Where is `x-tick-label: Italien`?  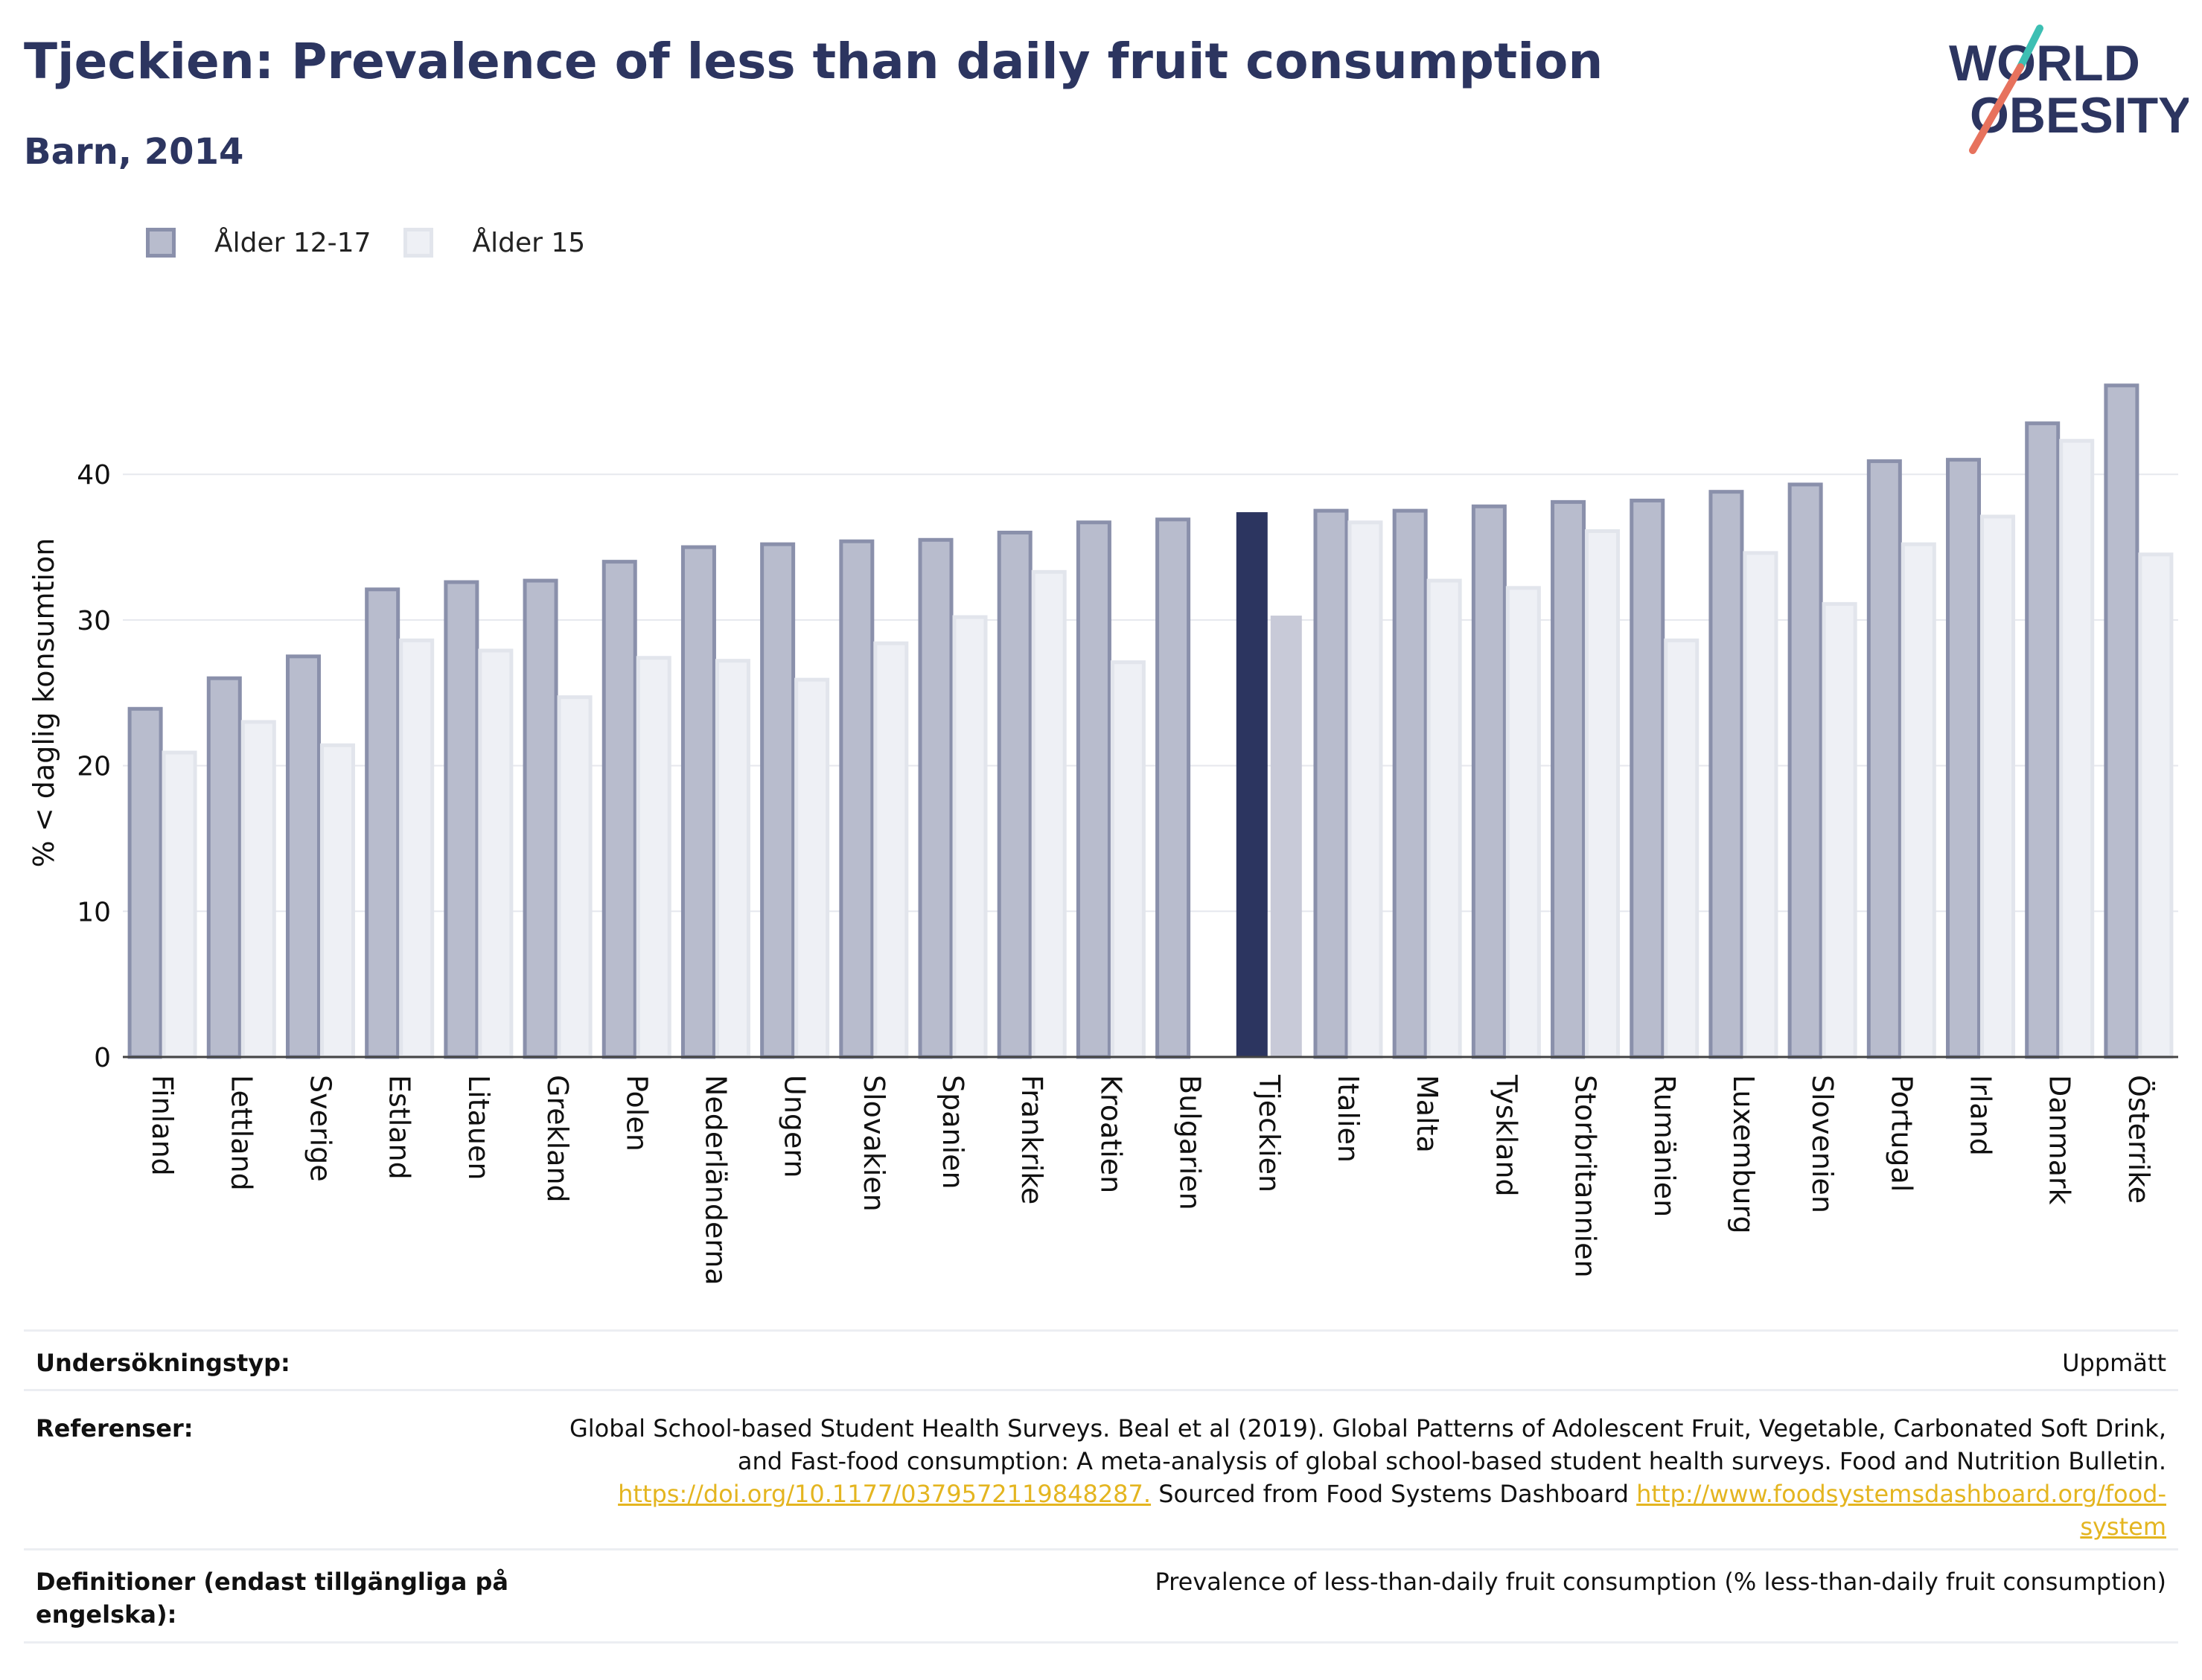 x-tick-label: Italien is located at coordinates (1348, 1119).